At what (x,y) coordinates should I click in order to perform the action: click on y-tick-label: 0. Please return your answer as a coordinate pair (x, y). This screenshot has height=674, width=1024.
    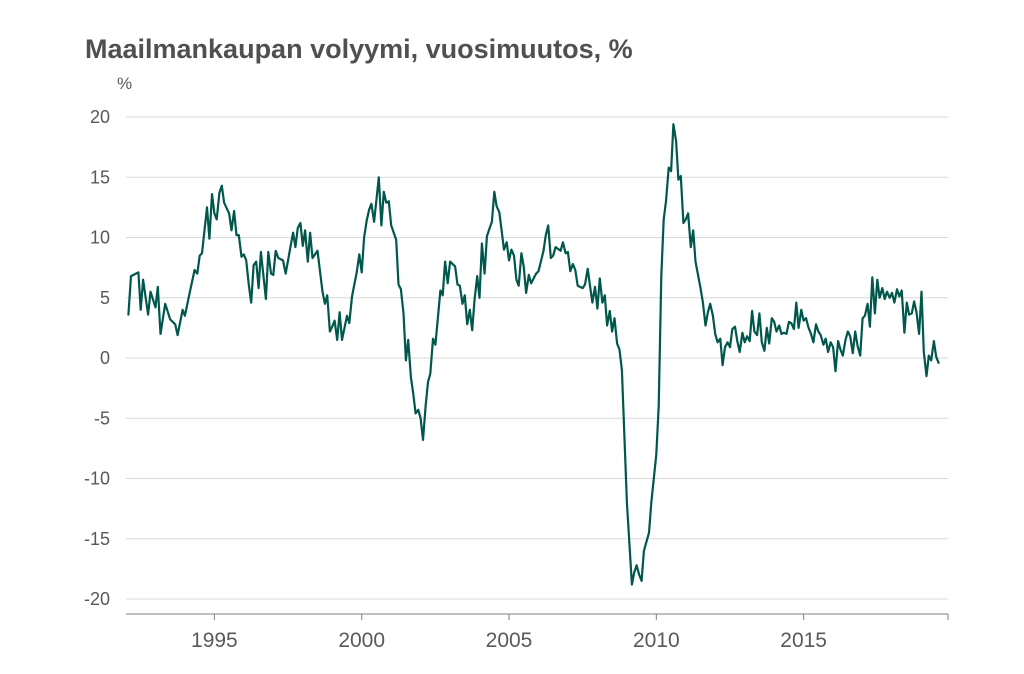
    Looking at the image, I should click on (105, 358).